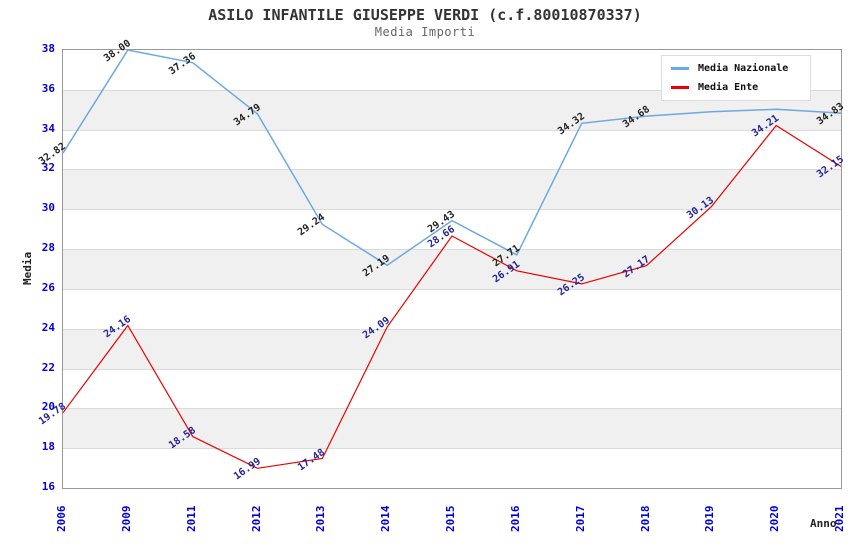  I want to click on x-tick-label: 2011, so click(191, 519).